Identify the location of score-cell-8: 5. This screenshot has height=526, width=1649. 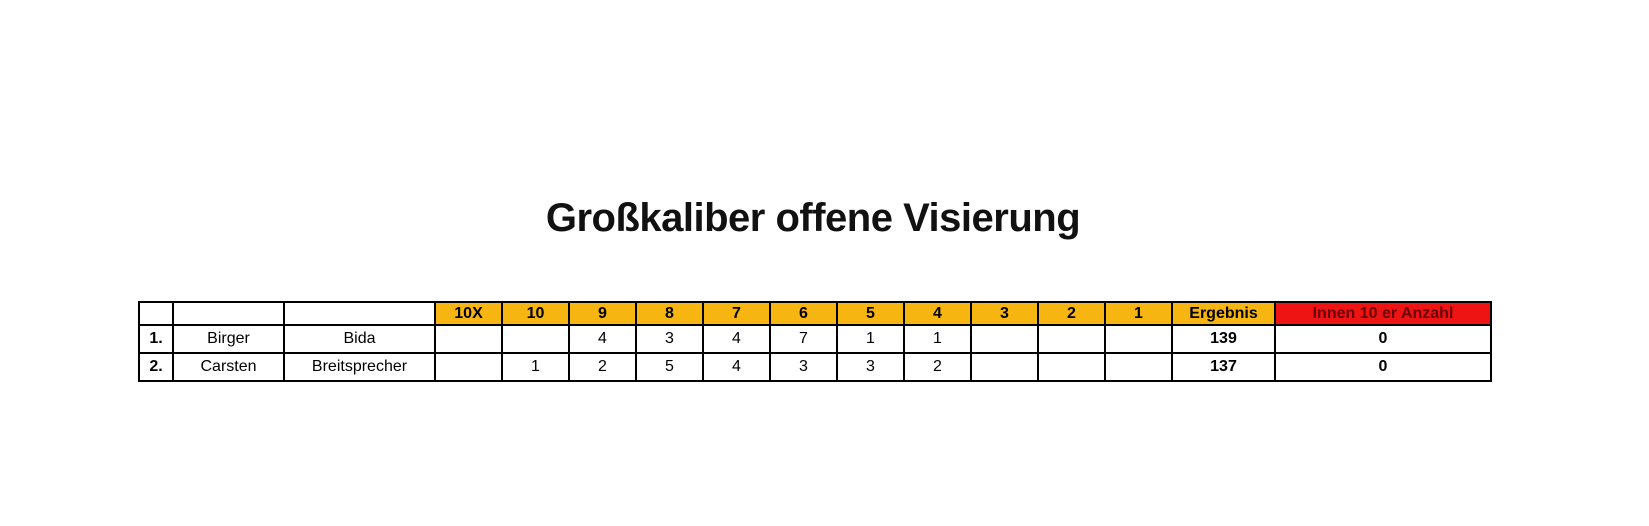
(669, 367).